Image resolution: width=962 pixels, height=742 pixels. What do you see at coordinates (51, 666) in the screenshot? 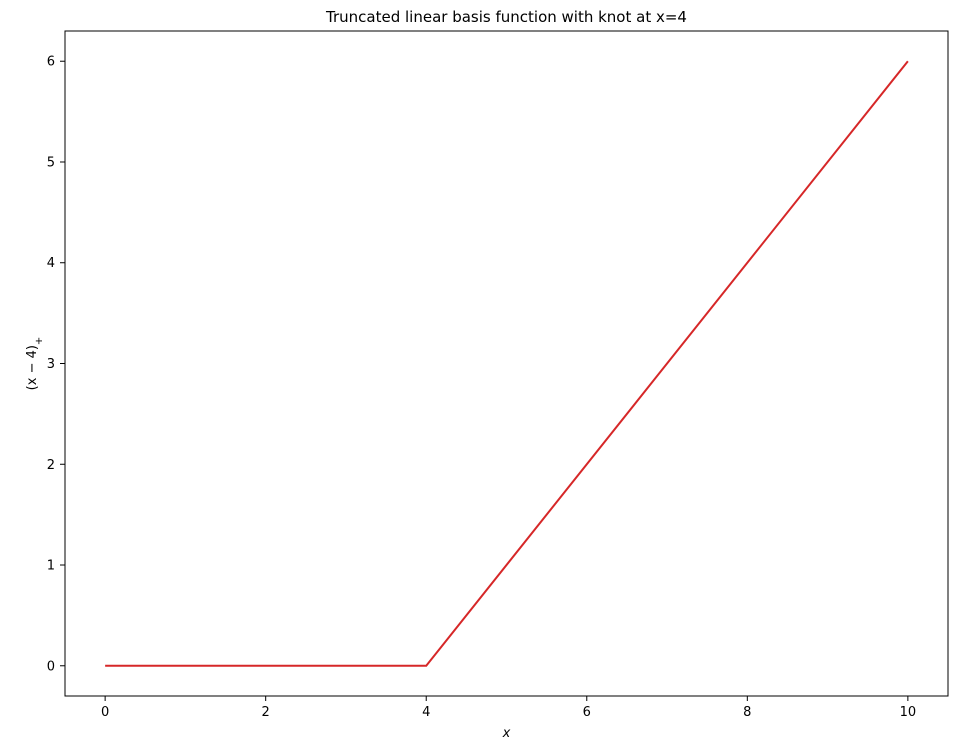
I see `y-tick-label: 0` at bounding box center [51, 666].